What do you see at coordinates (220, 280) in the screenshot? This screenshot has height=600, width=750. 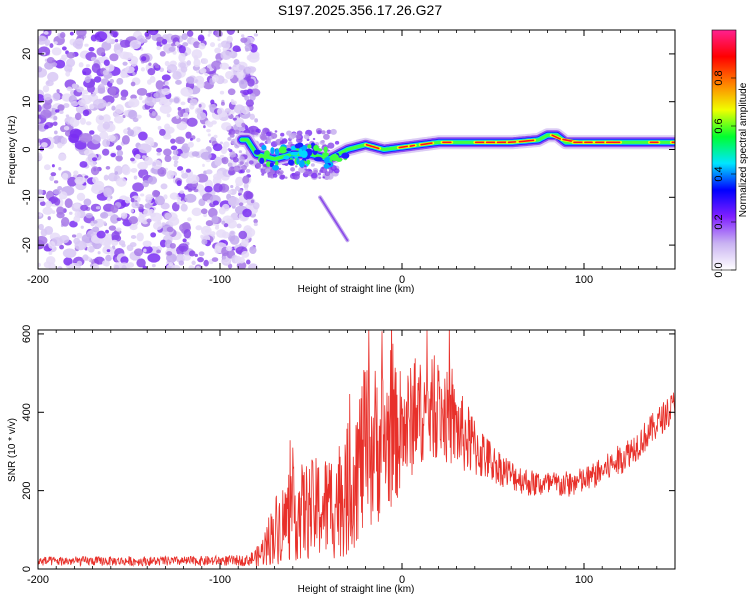 I see `spectrogram-x-tick-label: -100` at bounding box center [220, 280].